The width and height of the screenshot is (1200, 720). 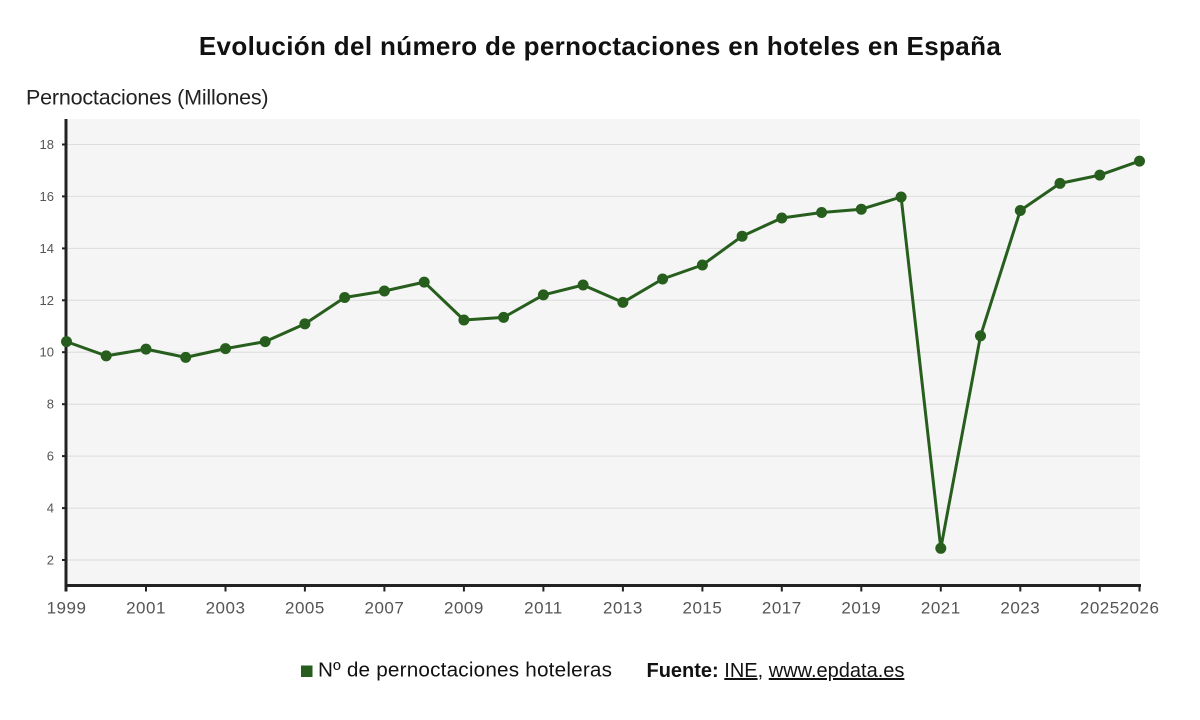 What do you see at coordinates (50, 404) in the screenshot?
I see `svg-text: 8` at bounding box center [50, 404].